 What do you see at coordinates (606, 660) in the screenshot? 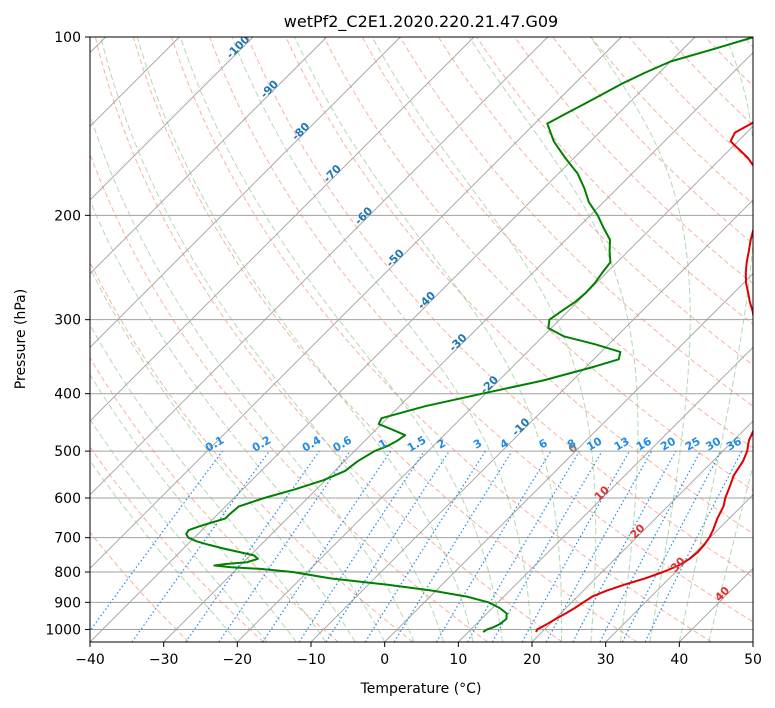
I see `x-tick-label: 30` at bounding box center [606, 660].